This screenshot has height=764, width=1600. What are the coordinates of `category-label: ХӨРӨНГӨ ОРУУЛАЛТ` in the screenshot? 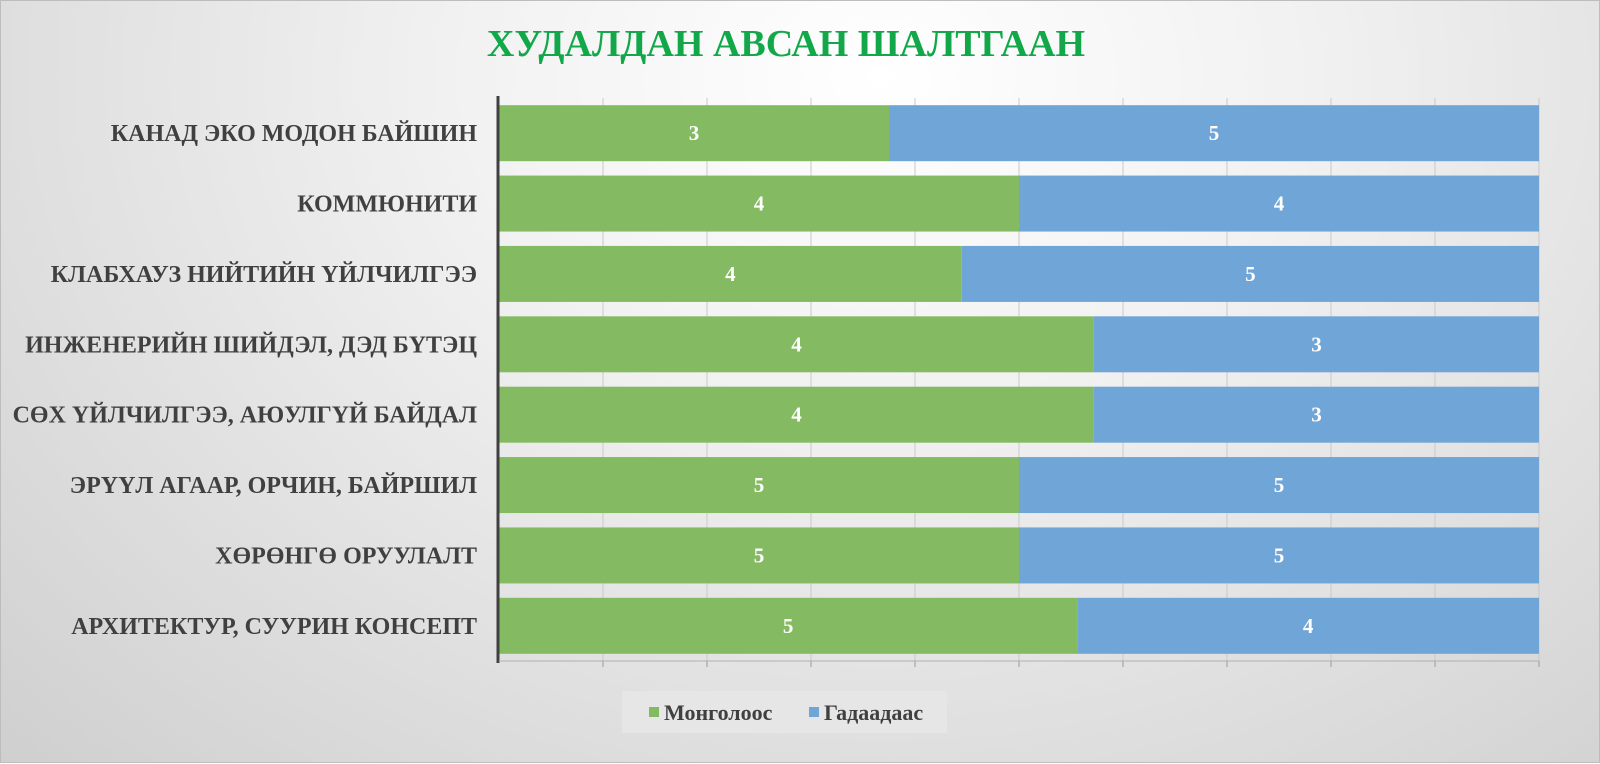 It's located at (346, 556).